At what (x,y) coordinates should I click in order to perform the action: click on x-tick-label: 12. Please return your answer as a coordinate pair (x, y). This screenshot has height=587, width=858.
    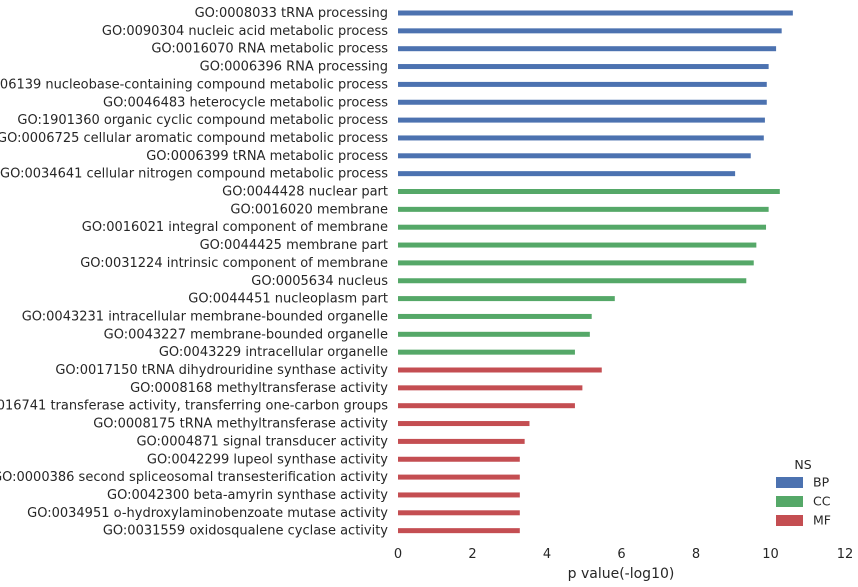
    Looking at the image, I should click on (845, 554).